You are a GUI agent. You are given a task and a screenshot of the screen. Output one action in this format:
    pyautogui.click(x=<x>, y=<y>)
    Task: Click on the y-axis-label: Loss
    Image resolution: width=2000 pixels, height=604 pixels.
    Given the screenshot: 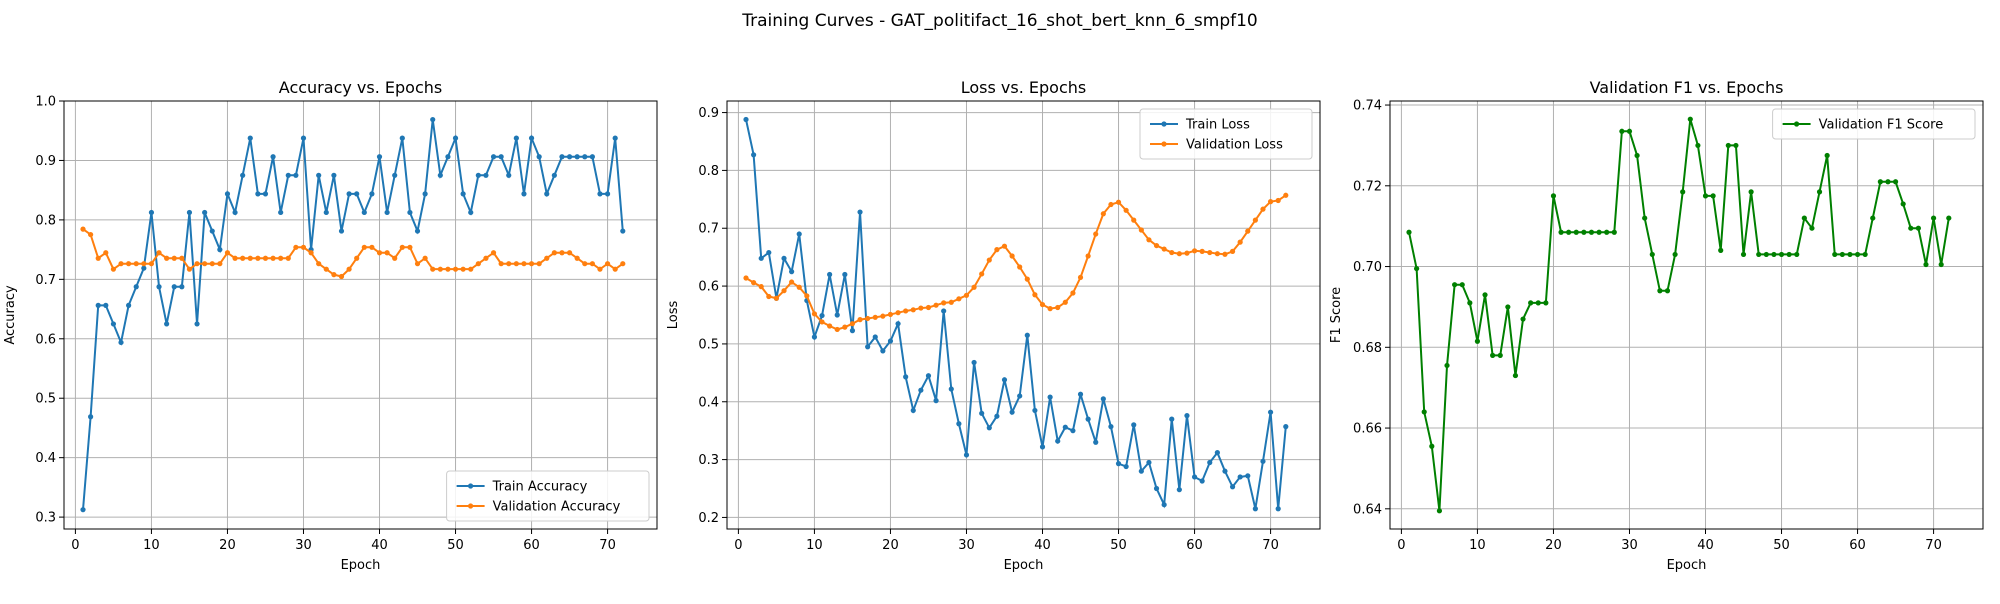 What is the action you would take?
    pyautogui.click(x=673, y=315)
    